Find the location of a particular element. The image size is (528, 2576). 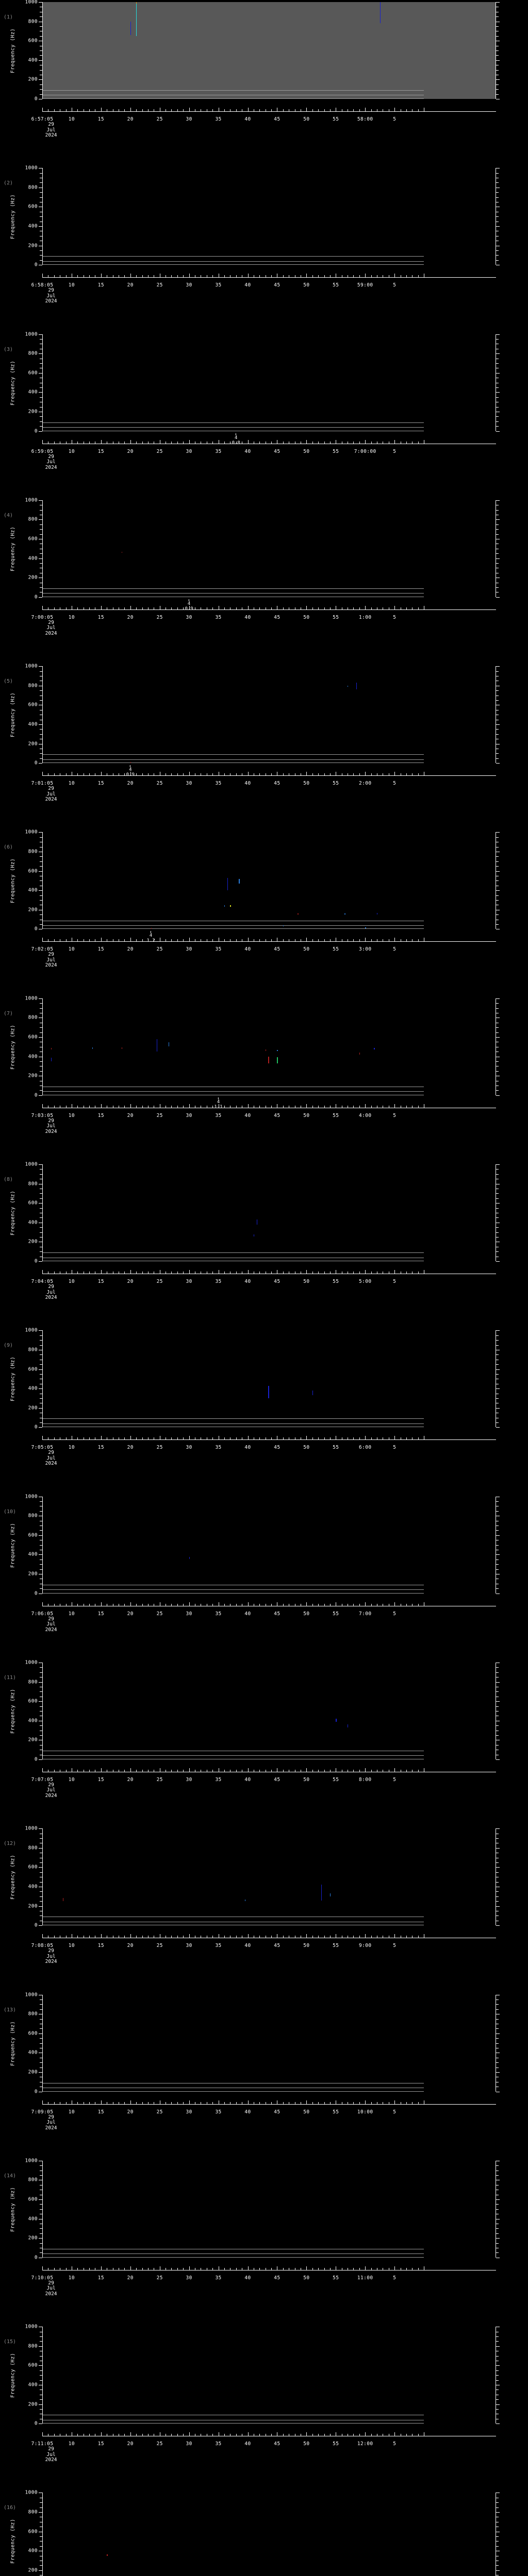

x-tick-label: 59:00 is located at coordinates (365, 286).